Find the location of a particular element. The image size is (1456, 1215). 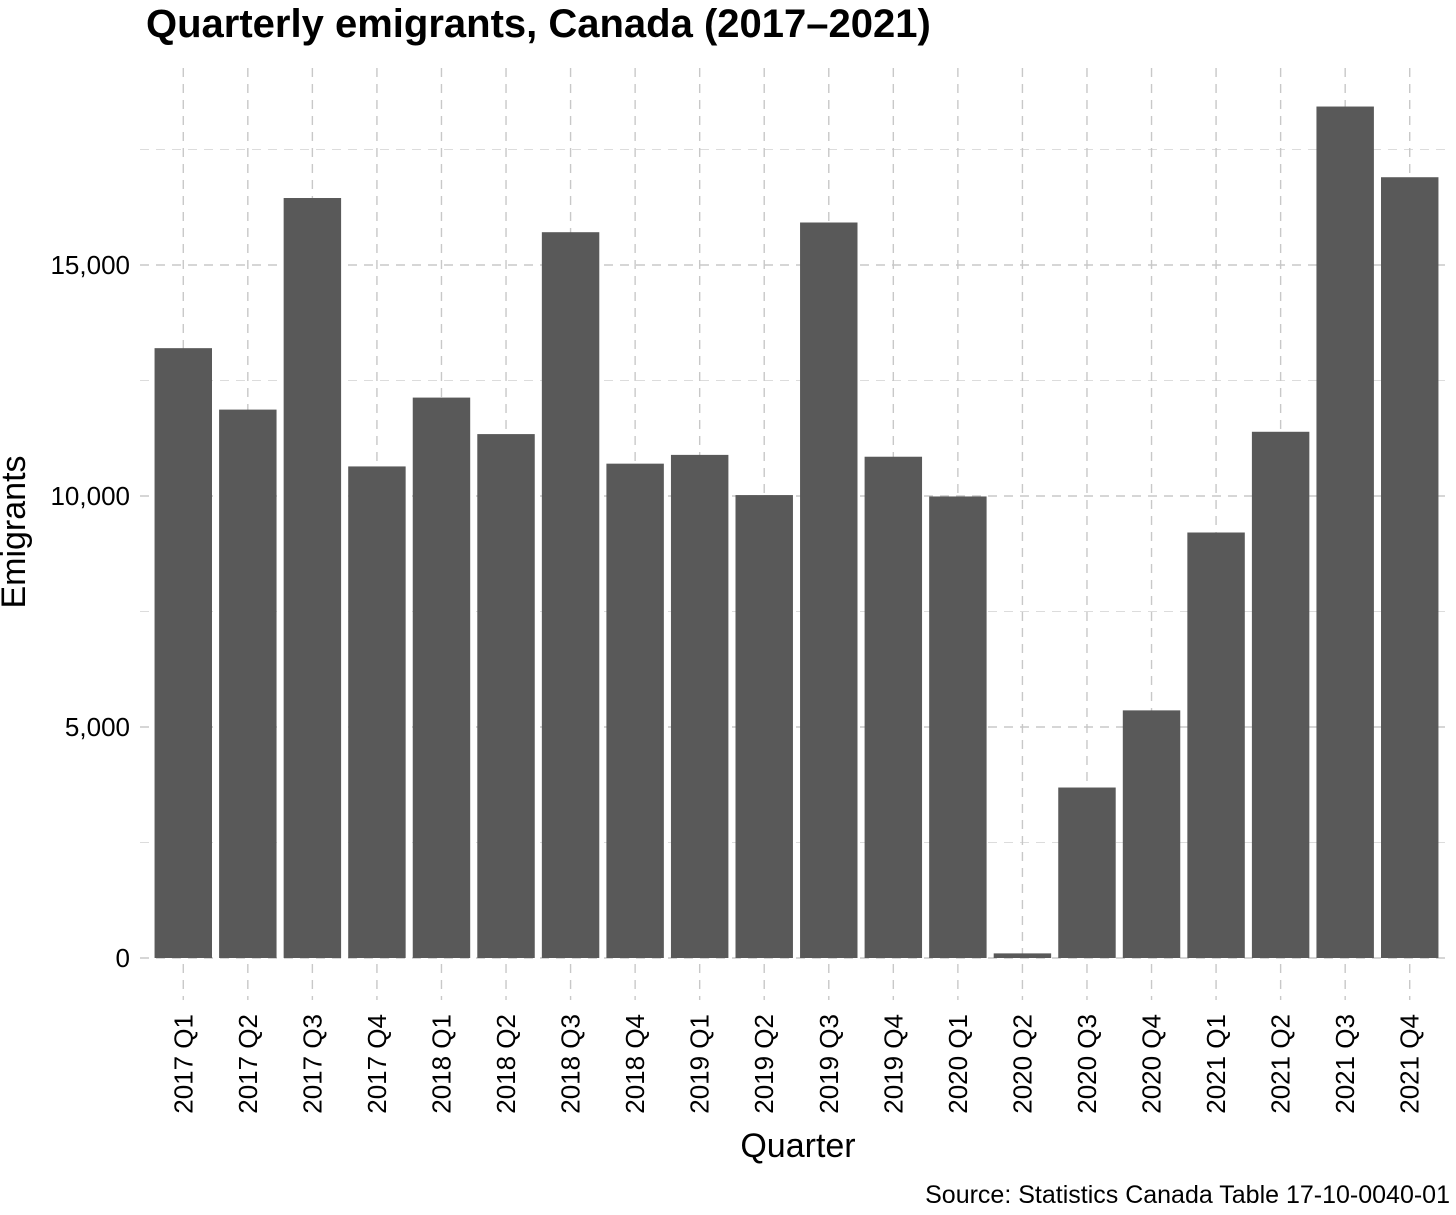

x-tick-label: 2017 Q1 is located at coordinates (183, 1064).